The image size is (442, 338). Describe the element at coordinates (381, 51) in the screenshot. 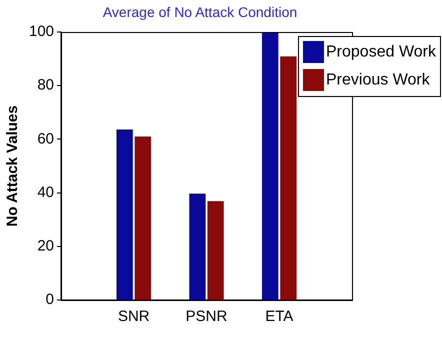

I see `legend-label: Proposed Work` at that location.